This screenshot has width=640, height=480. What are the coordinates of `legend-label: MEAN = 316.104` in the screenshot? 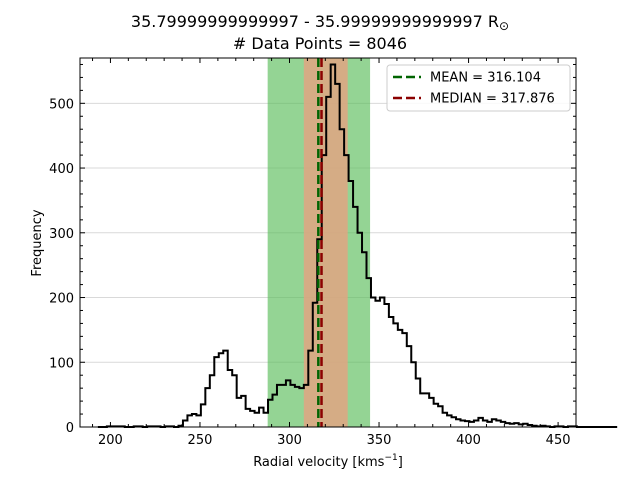 It's located at (485, 78).